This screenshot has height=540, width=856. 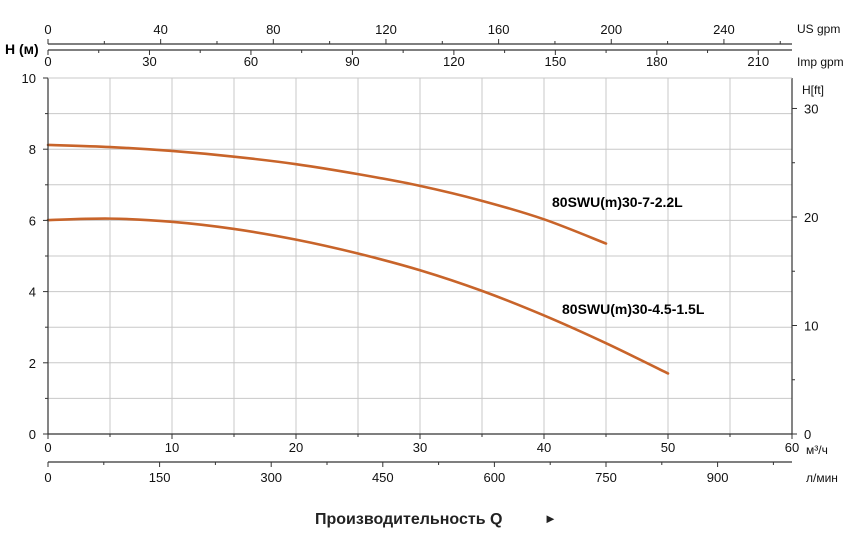 I want to click on x-tick-label: 30, so click(x=420, y=447).